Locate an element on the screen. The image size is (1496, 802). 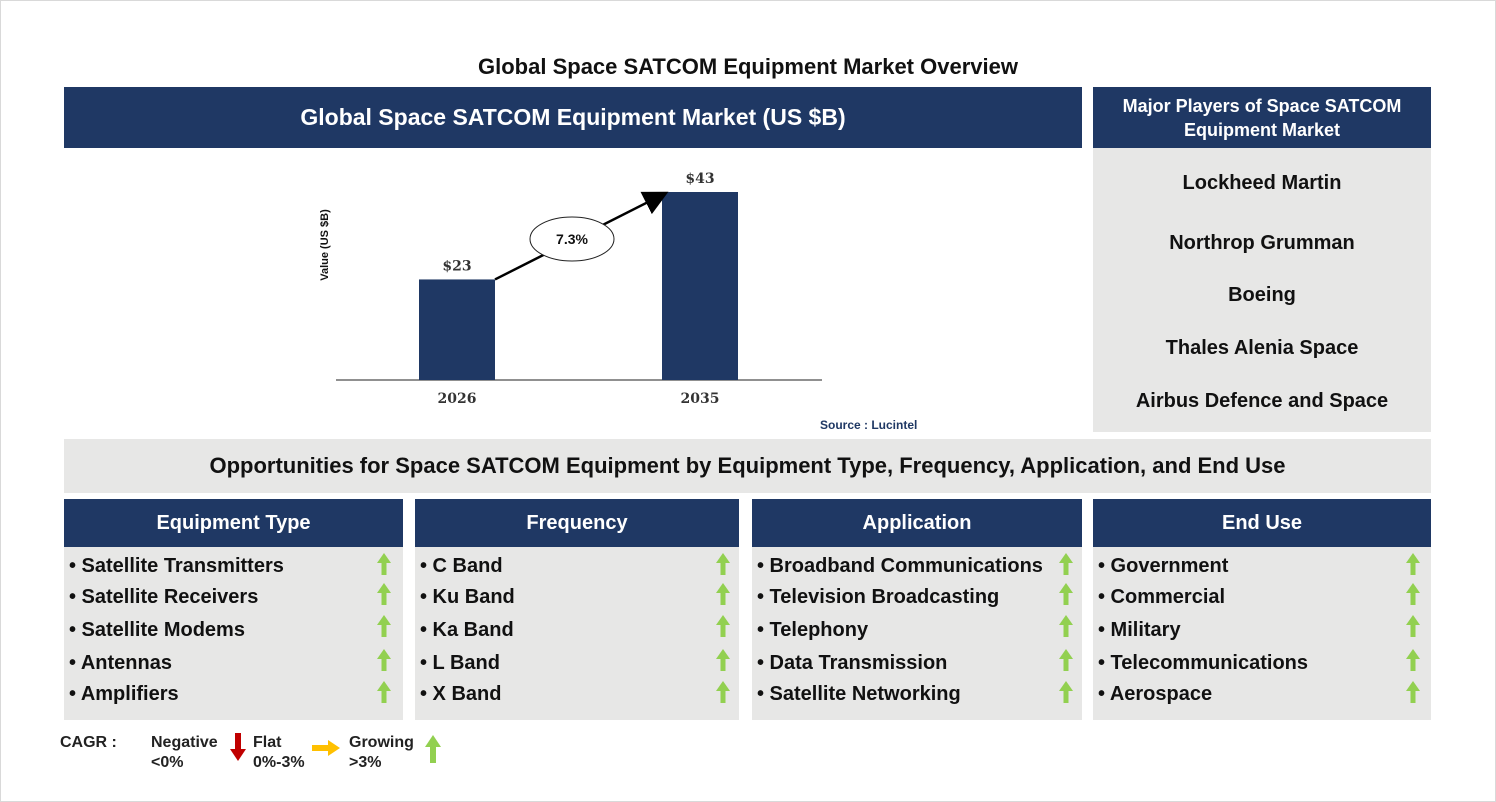
list-item: • Telephony is located at coordinates (813, 630).